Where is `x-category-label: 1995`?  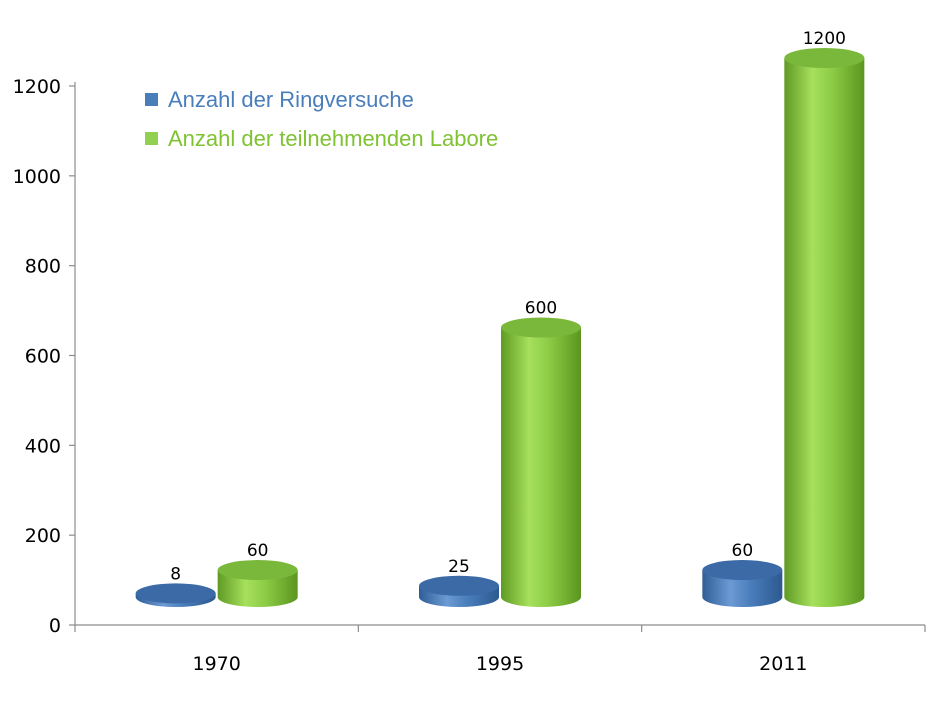 x-category-label: 1995 is located at coordinates (500, 664).